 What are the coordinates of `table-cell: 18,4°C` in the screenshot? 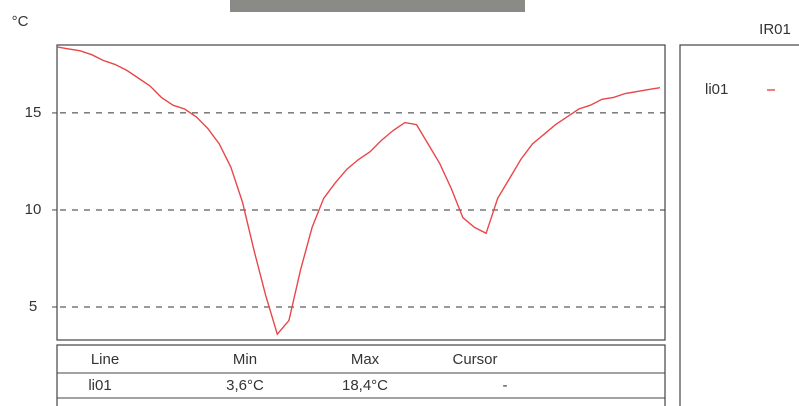 It's located at (365, 385).